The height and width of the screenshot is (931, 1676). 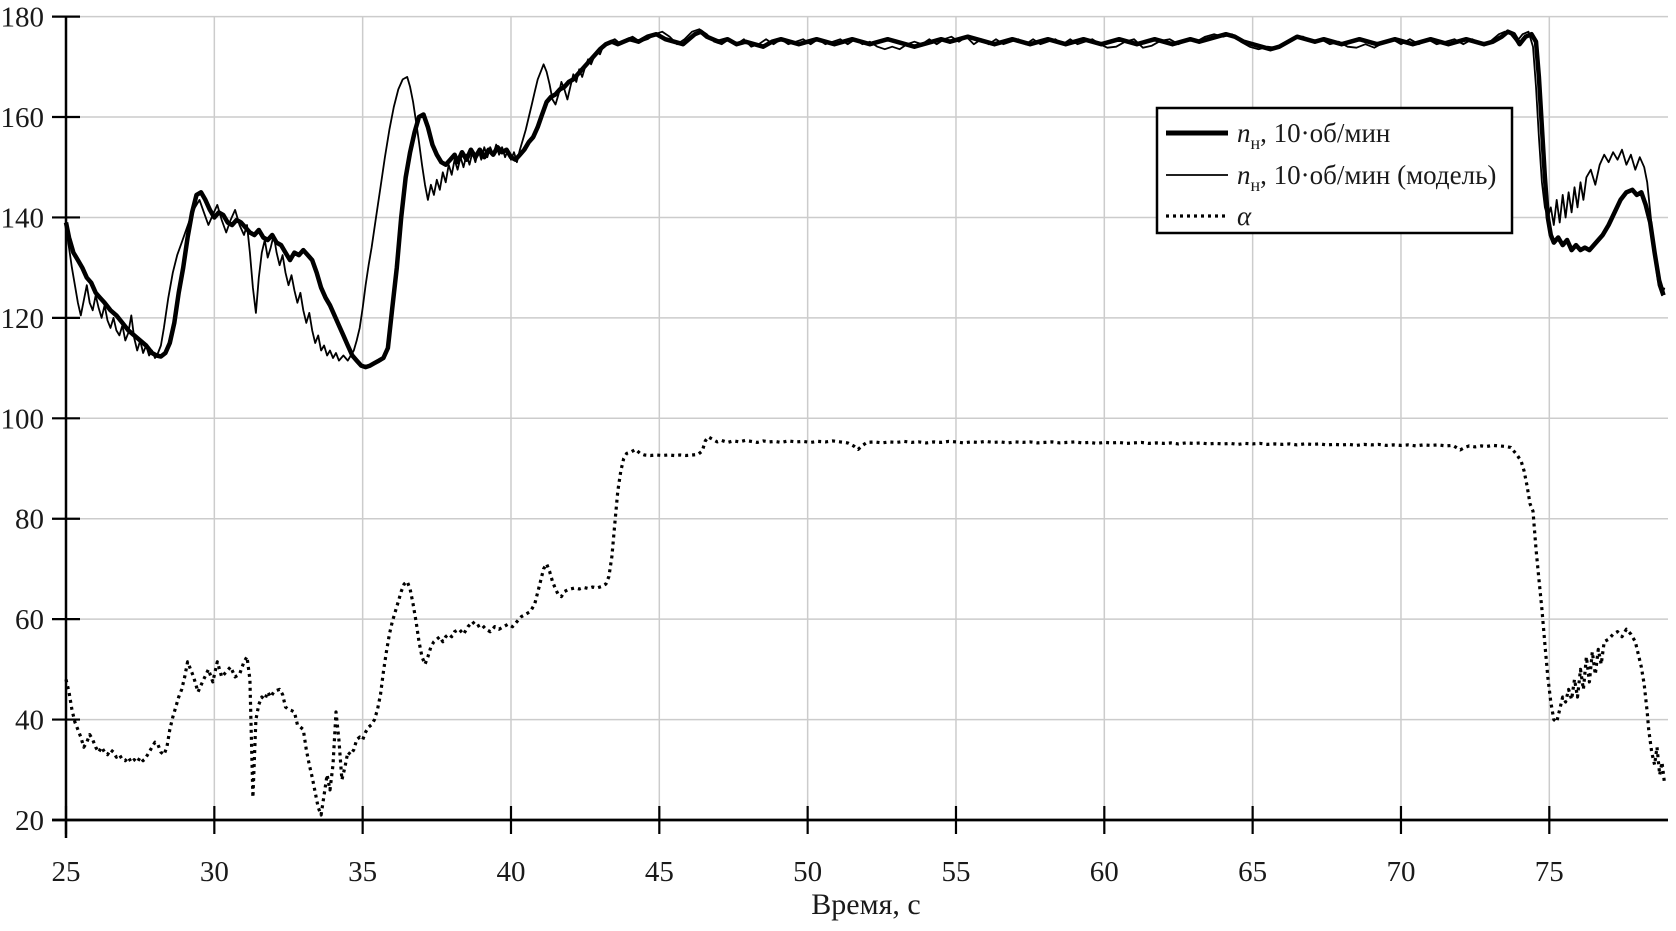 I want to click on x-tick-label: 30, so click(x=214, y=872).